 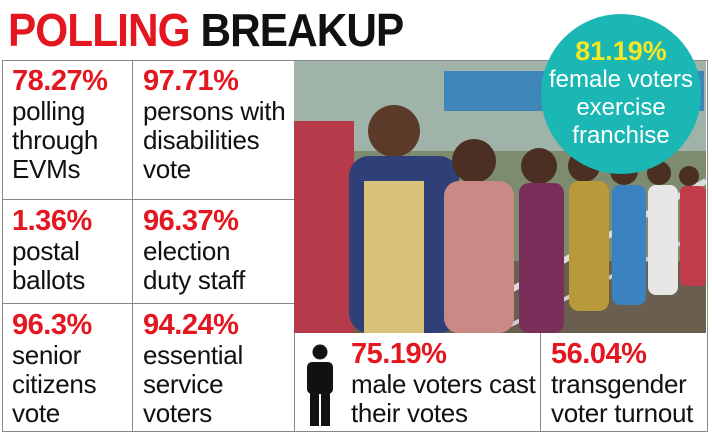 What do you see at coordinates (52, 221) in the screenshot?
I see `stat-percent: 1.36%` at bounding box center [52, 221].